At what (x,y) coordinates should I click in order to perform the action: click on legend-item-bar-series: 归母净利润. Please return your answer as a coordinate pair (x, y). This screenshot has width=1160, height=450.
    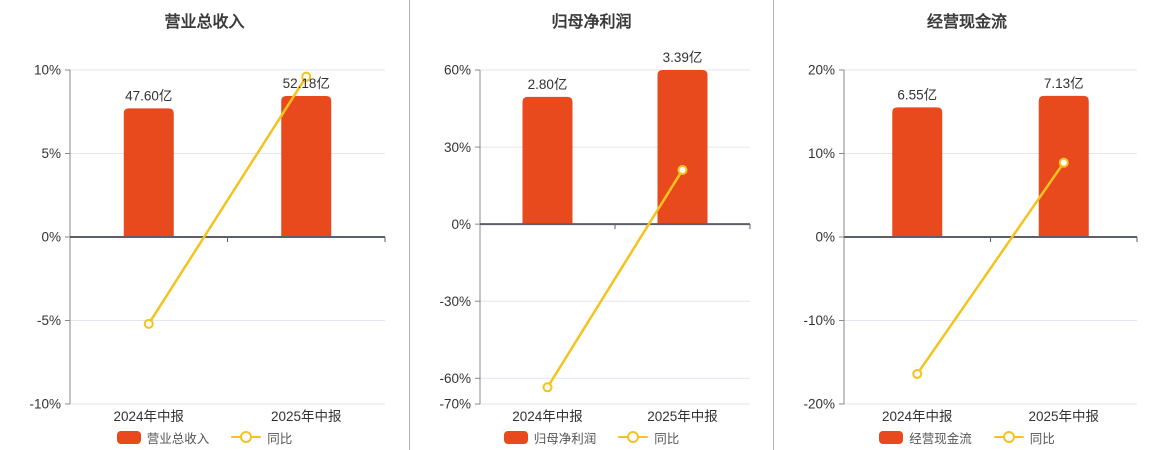
    Looking at the image, I should click on (550, 437).